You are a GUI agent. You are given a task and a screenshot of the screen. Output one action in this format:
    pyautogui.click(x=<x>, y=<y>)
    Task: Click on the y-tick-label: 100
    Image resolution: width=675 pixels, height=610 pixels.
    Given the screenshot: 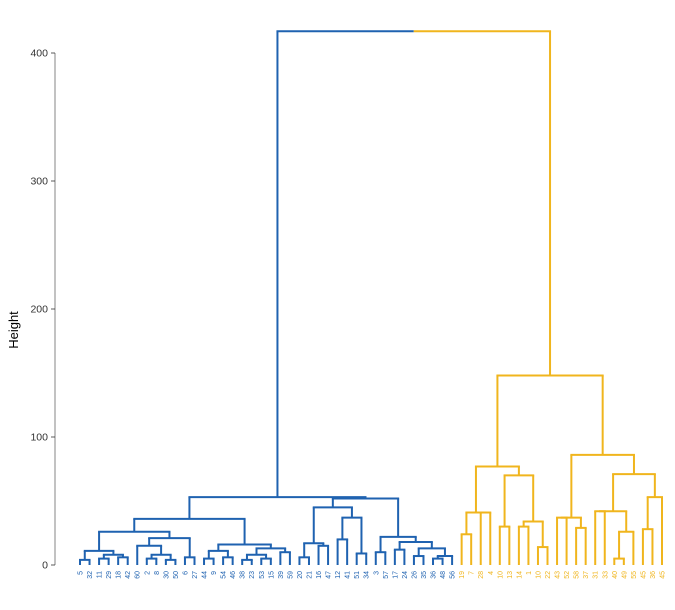 What is the action you would take?
    pyautogui.click(x=39, y=438)
    